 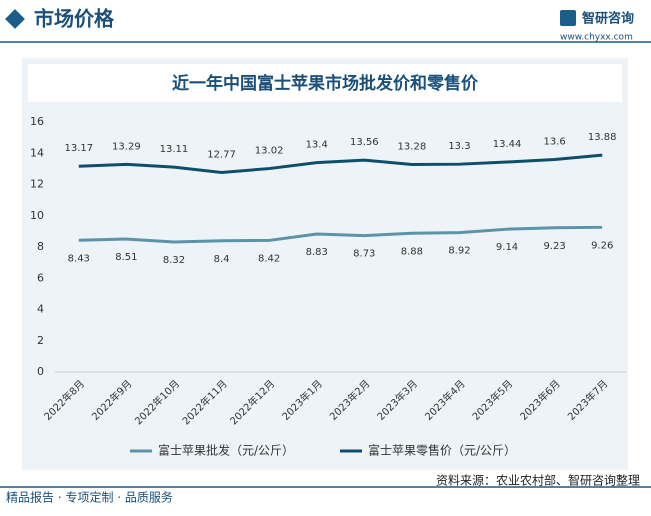 What do you see at coordinates (89, 497) in the screenshot?
I see `footer-slogan: 精品报告 · 专项定制 · 品质服务` at bounding box center [89, 497].